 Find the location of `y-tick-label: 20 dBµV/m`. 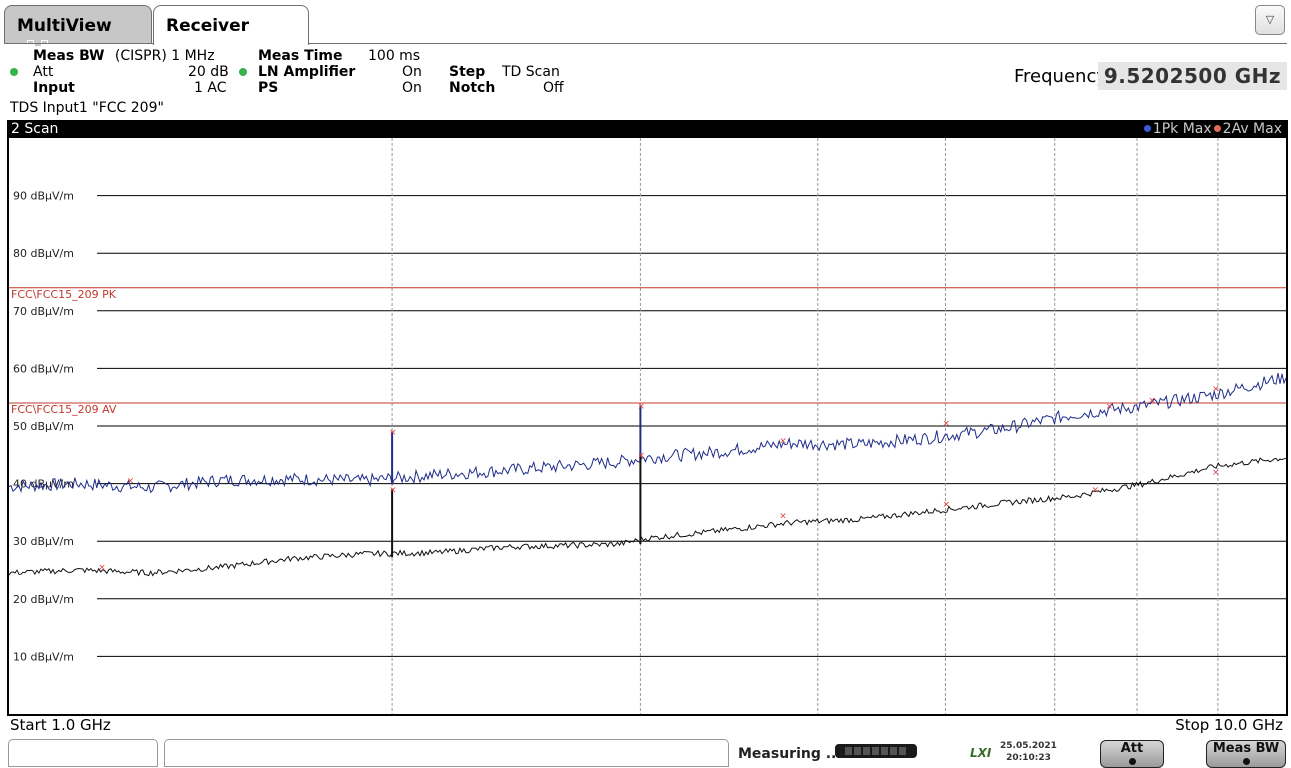

y-tick-label: 20 dBµV/m is located at coordinates (43, 599).